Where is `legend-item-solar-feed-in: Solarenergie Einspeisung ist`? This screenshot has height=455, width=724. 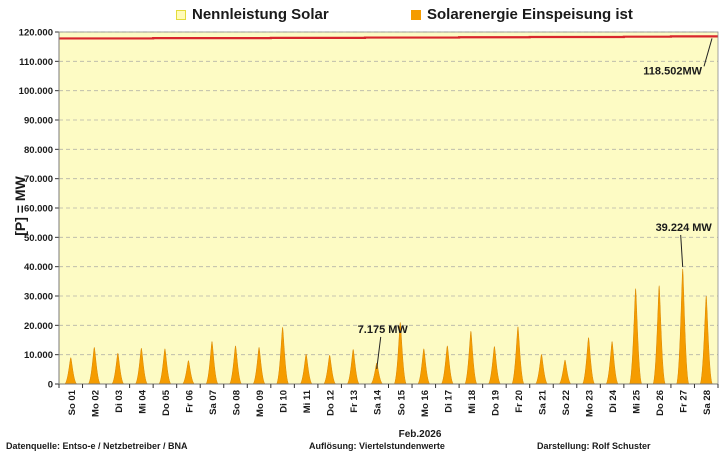
legend-item-solar-feed-in: Solarenergie Einspeisung ist is located at coordinates (522, 14).